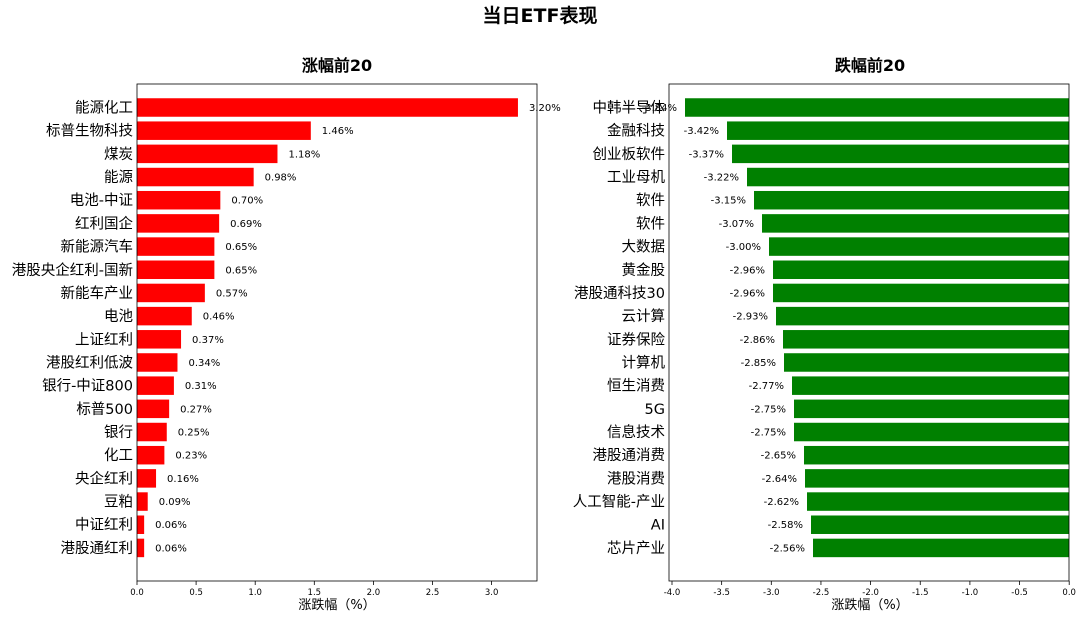 The width and height of the screenshot is (1080, 618). What do you see at coordinates (644, 362) in the screenshot?
I see `loser-category-label: 计算机` at bounding box center [644, 362].